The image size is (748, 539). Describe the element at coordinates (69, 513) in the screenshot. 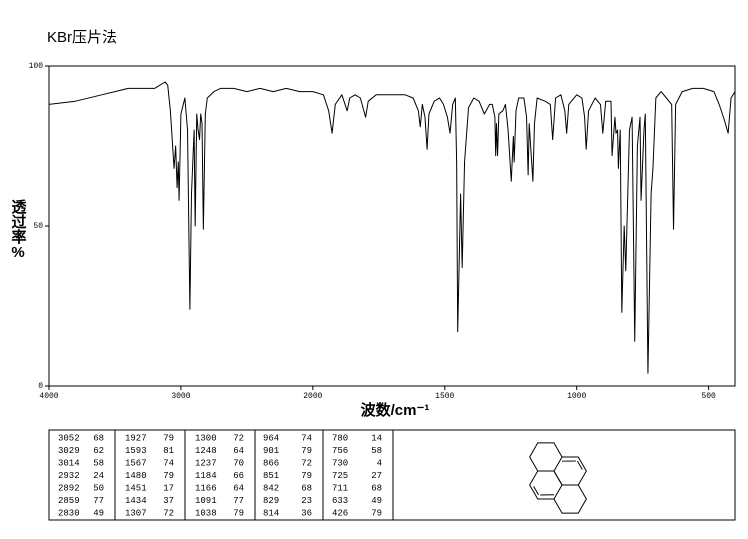

I see `wavenumber-cell: 2830` at that location.